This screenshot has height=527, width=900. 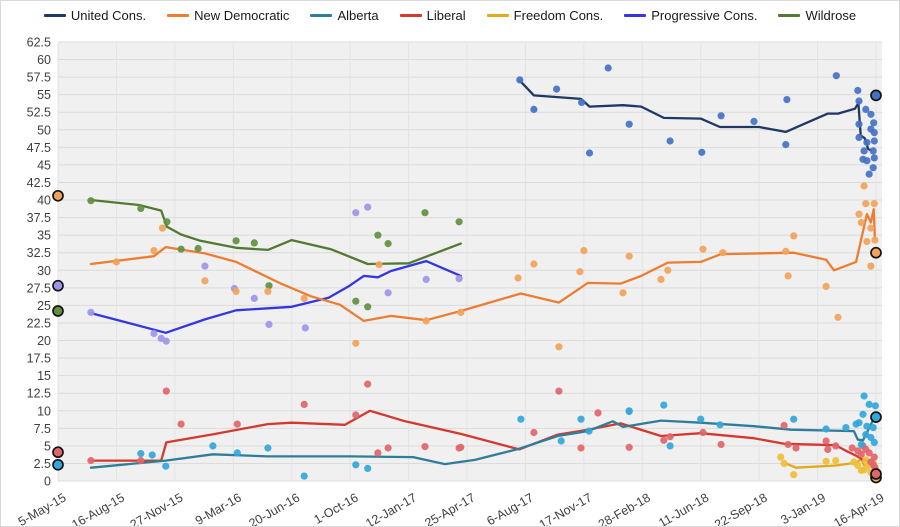 What do you see at coordinates (228, 15) in the screenshot?
I see `legend-item-new-democratic: New Democratic` at bounding box center [228, 15].